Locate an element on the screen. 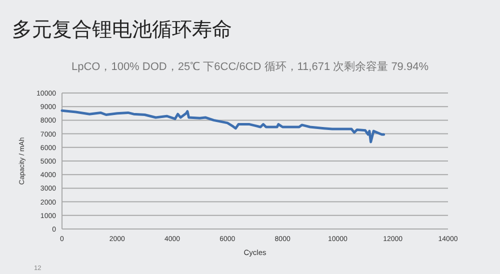 The width and height of the screenshot is (500, 274). line-series is located at coordinates (223, 126).